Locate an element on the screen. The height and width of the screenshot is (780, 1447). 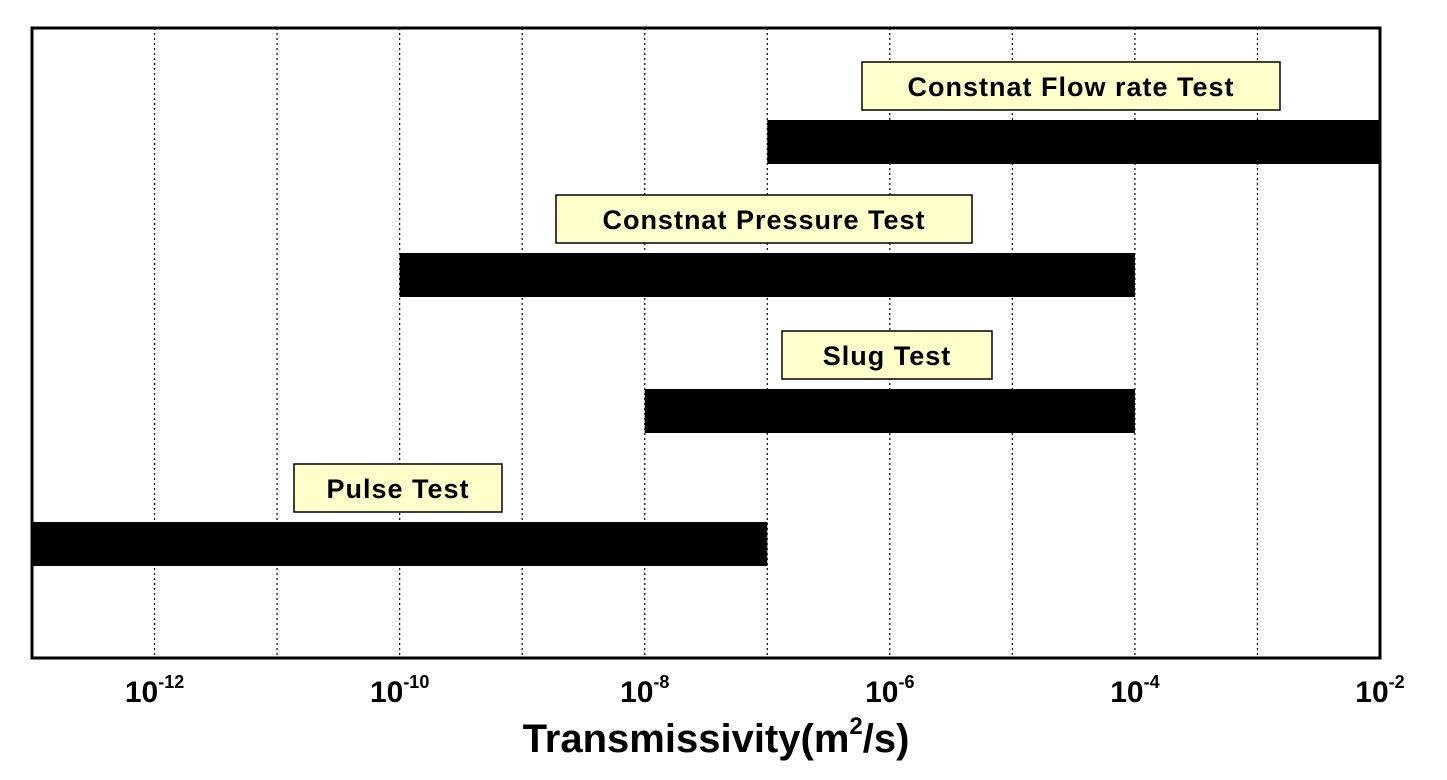
x-tick-label: 10⁻⁶ is located at coordinates (889, 690).